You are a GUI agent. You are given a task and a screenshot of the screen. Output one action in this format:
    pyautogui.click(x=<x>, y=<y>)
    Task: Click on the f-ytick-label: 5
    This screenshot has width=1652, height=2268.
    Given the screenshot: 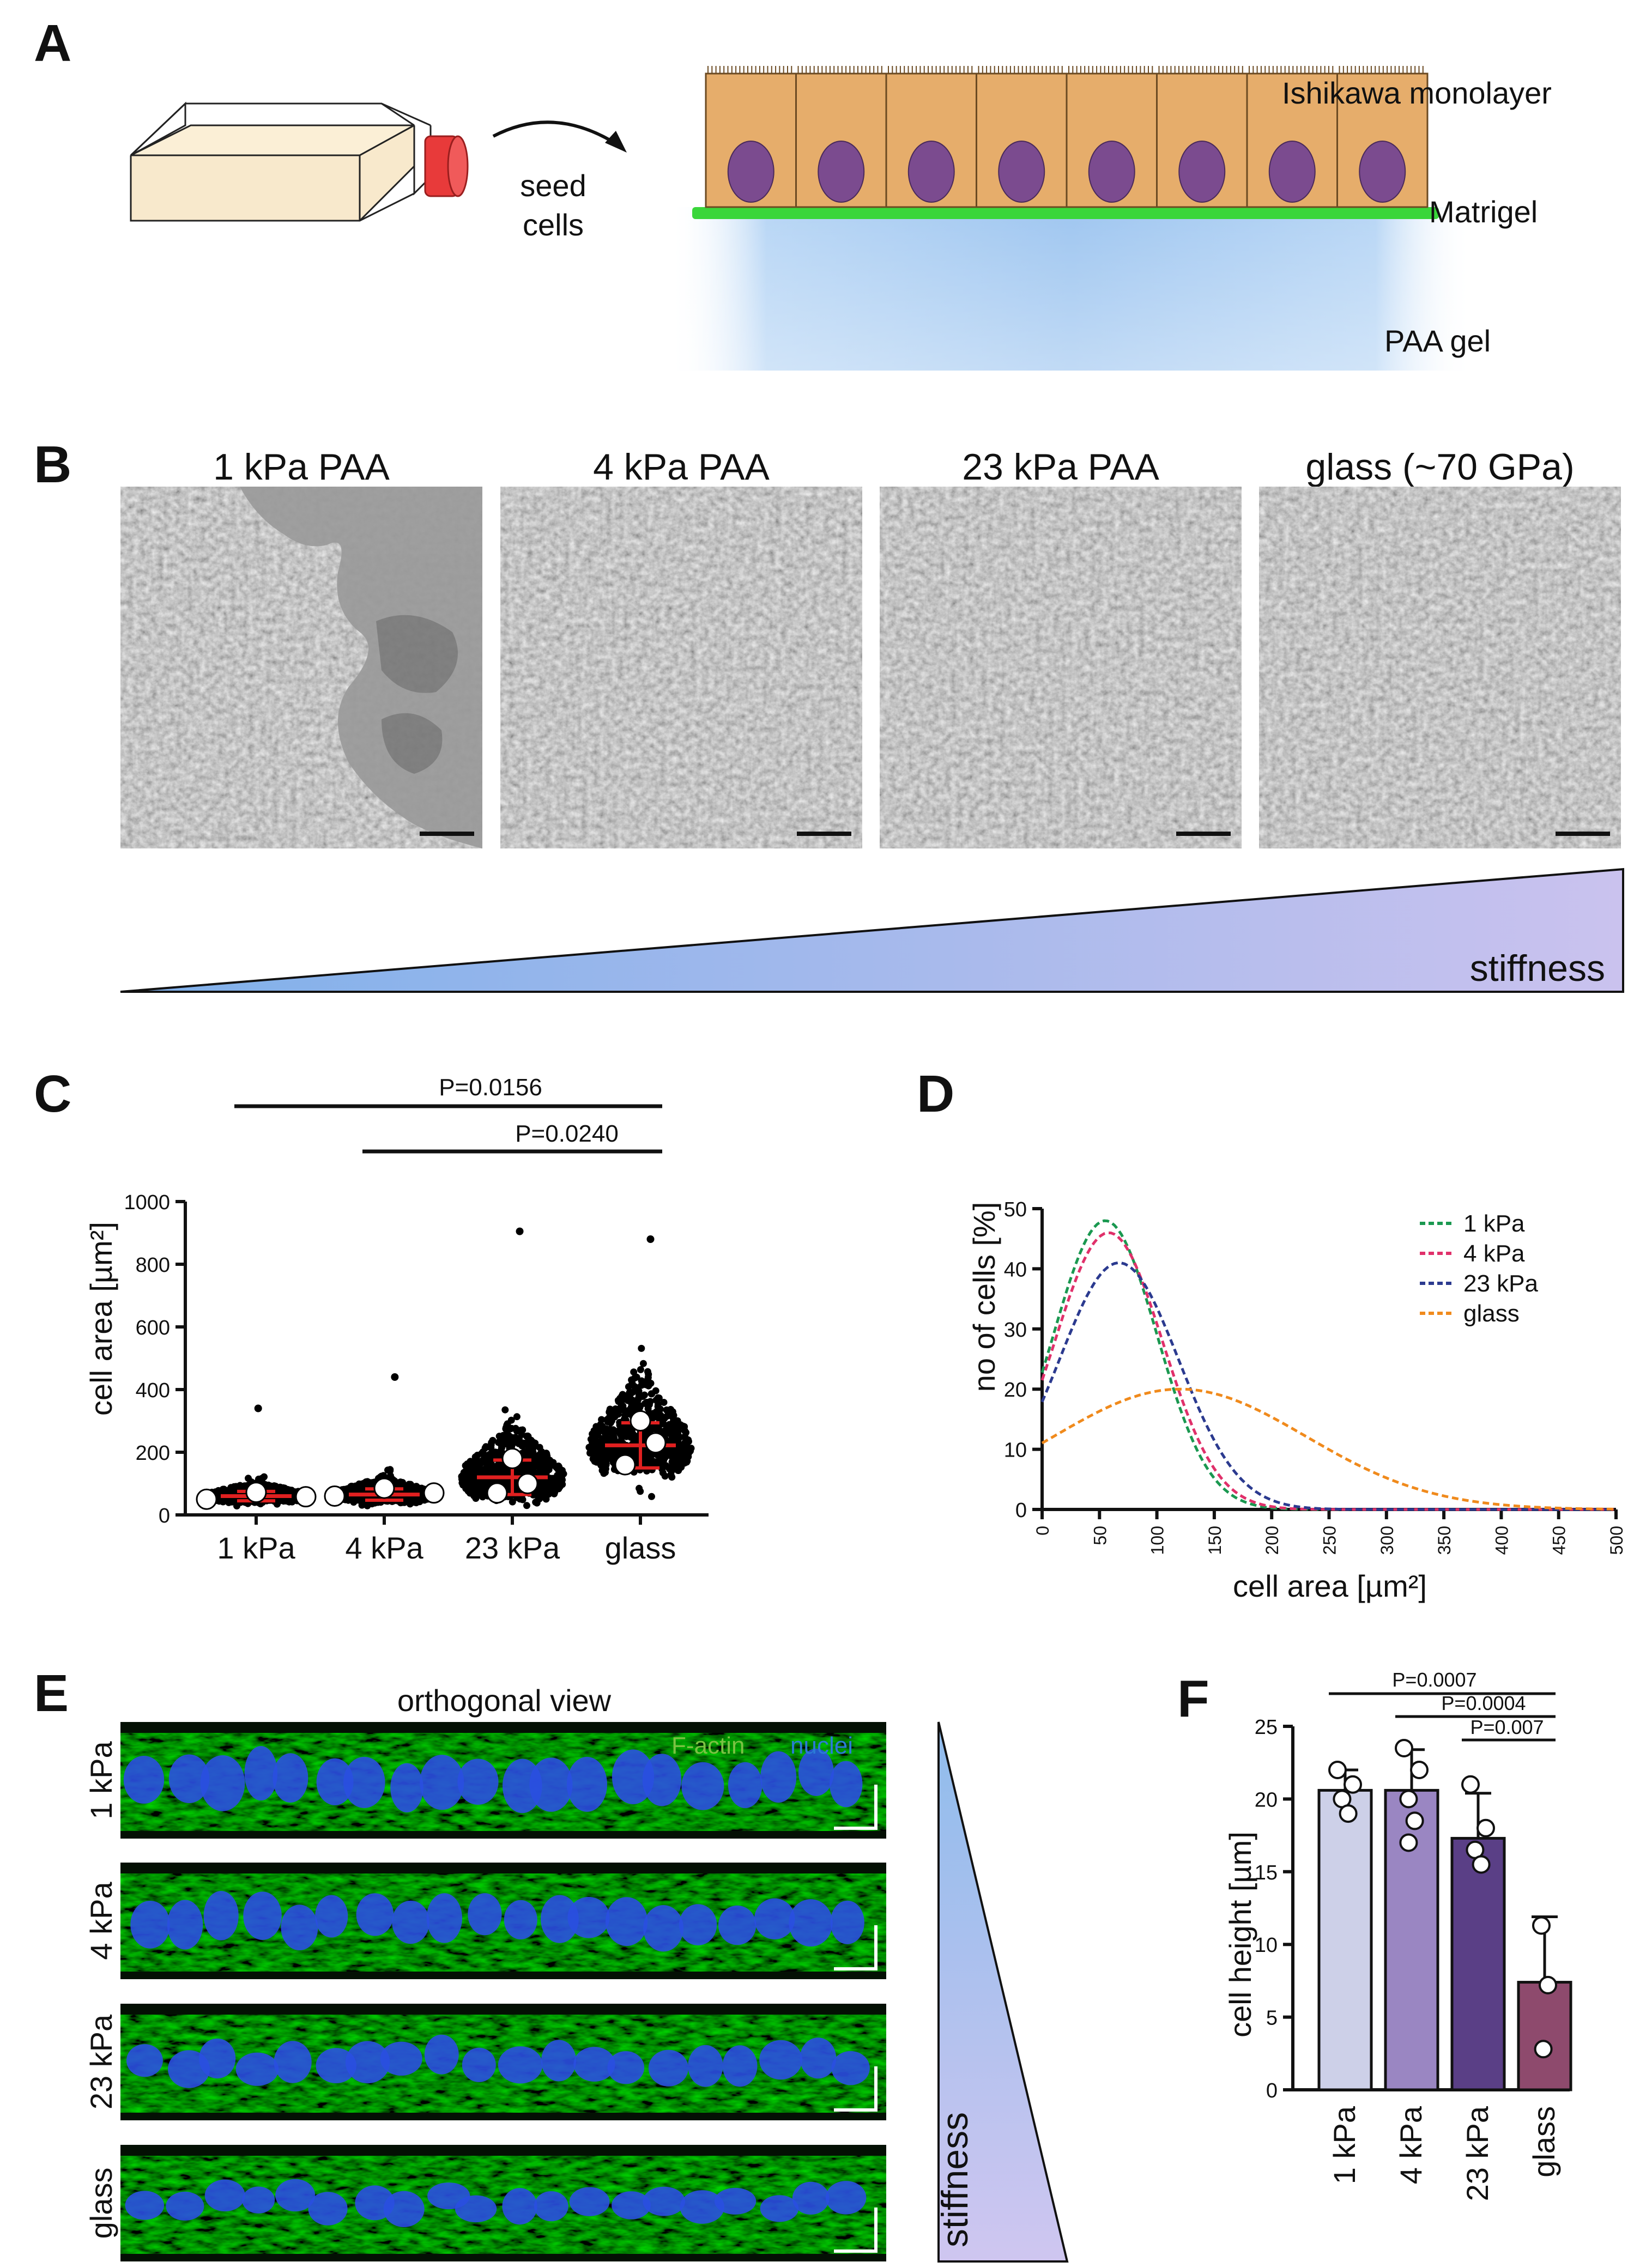 What is the action you would take?
    pyautogui.click(x=1272, y=2018)
    